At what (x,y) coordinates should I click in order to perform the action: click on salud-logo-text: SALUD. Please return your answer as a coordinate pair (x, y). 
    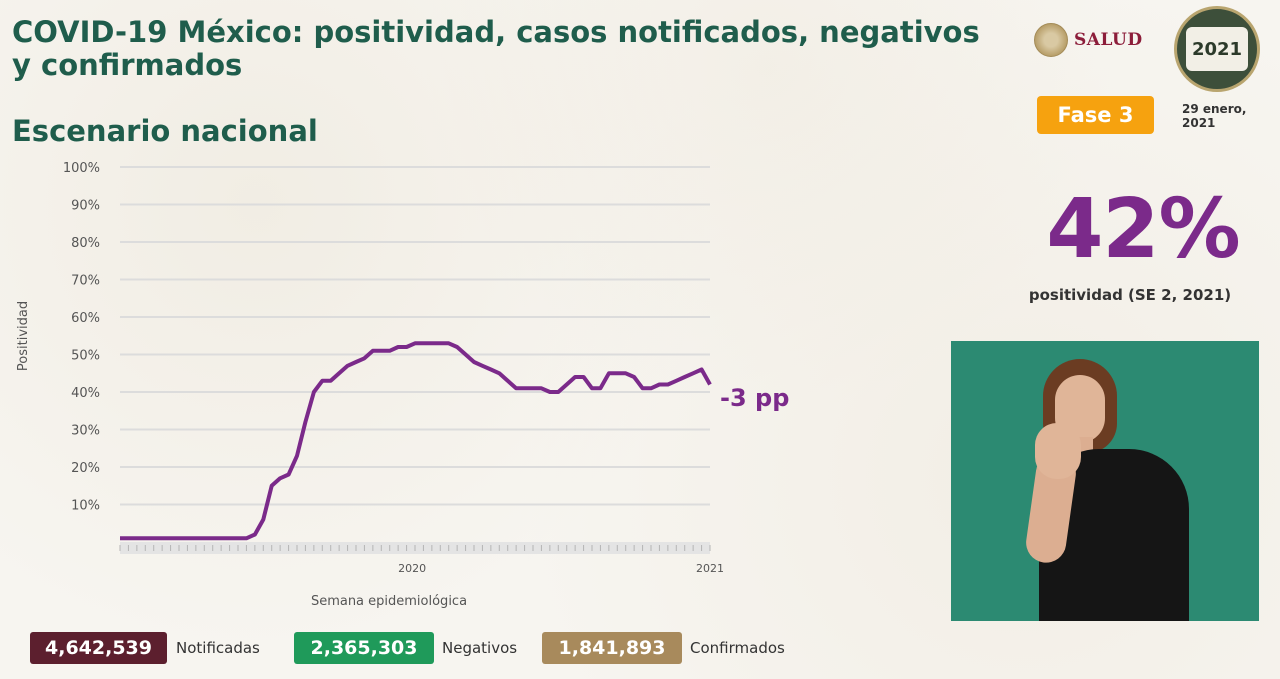
    Looking at the image, I should click on (1108, 40).